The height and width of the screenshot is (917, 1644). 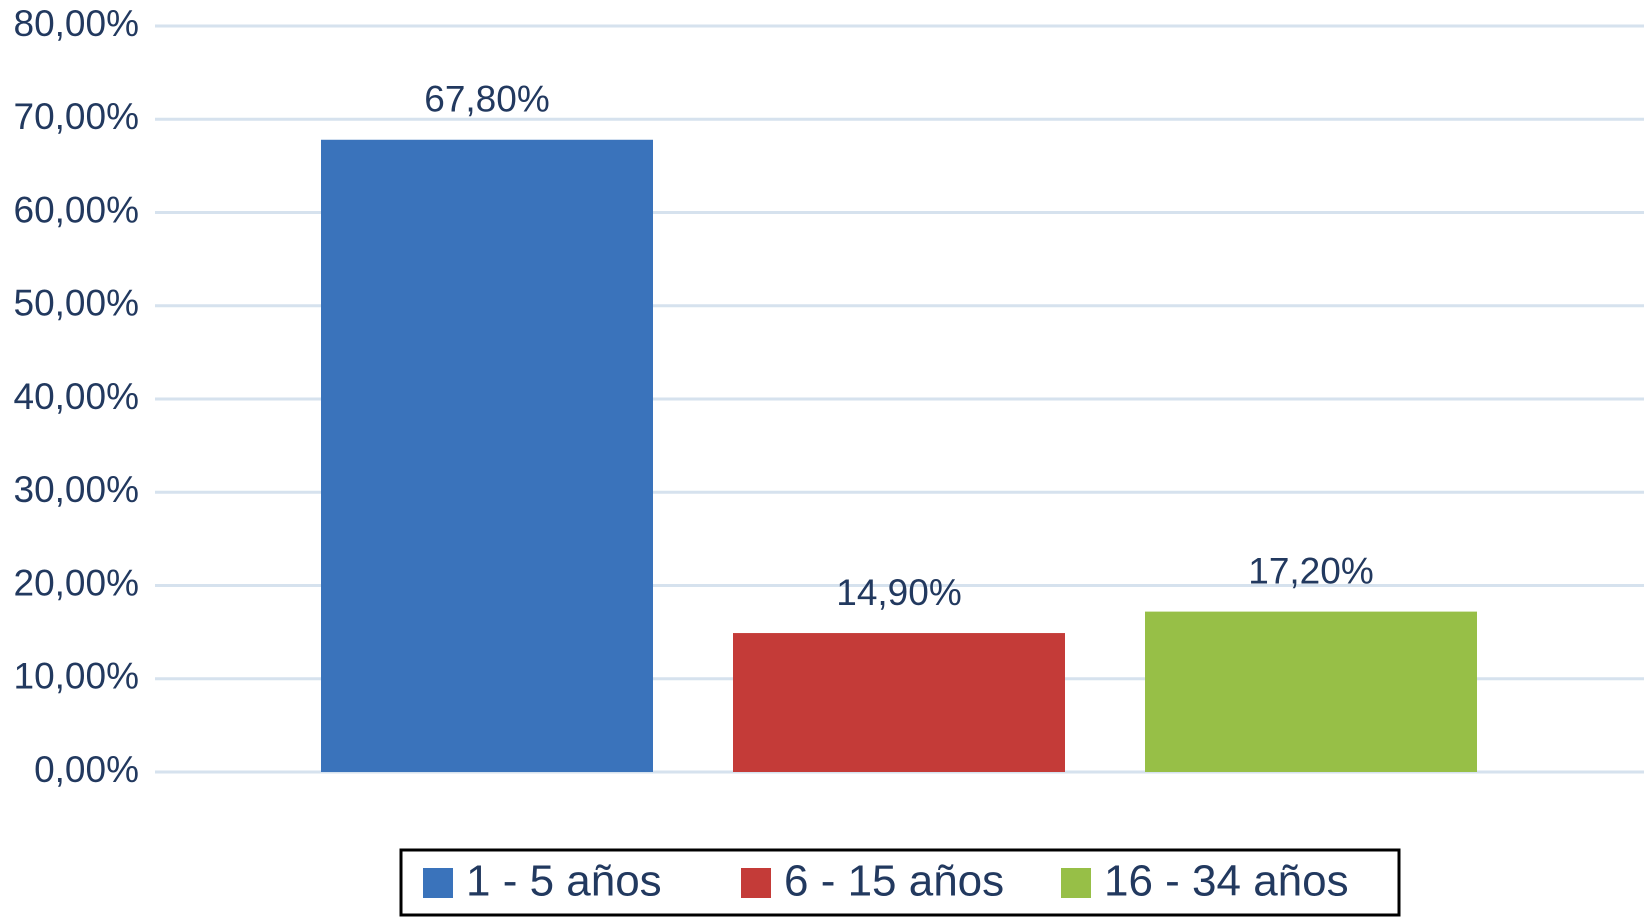 What do you see at coordinates (487, 99) in the screenshot?
I see `value-label: 67,80%` at bounding box center [487, 99].